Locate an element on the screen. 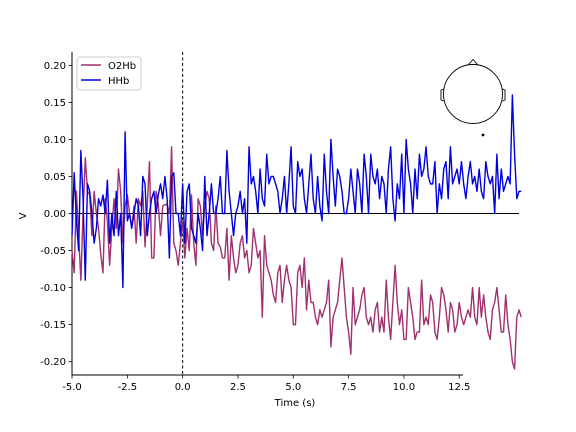 The width and height of the screenshot is (576, 432). x-tick-label: 7.5 is located at coordinates (349, 387).